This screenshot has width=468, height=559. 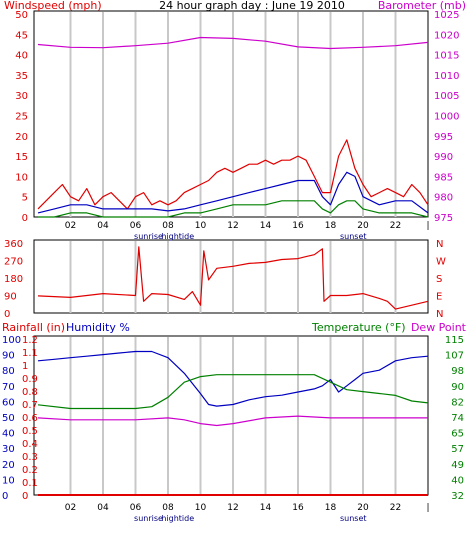 I want to click on wind-y-tick-label: 5, so click(x=25, y=198).